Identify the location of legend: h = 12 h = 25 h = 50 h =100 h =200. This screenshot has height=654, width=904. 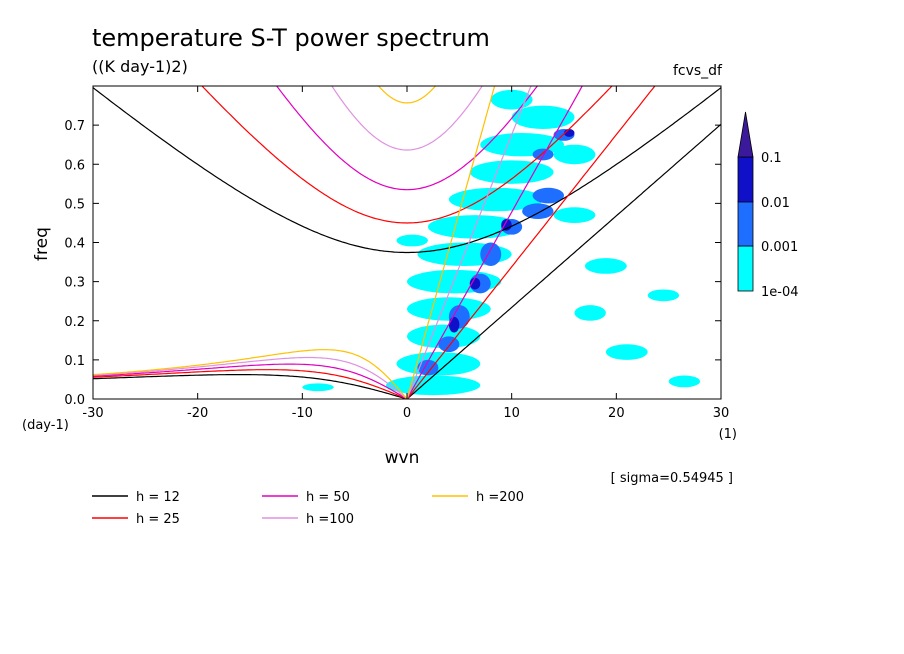
(308, 508).